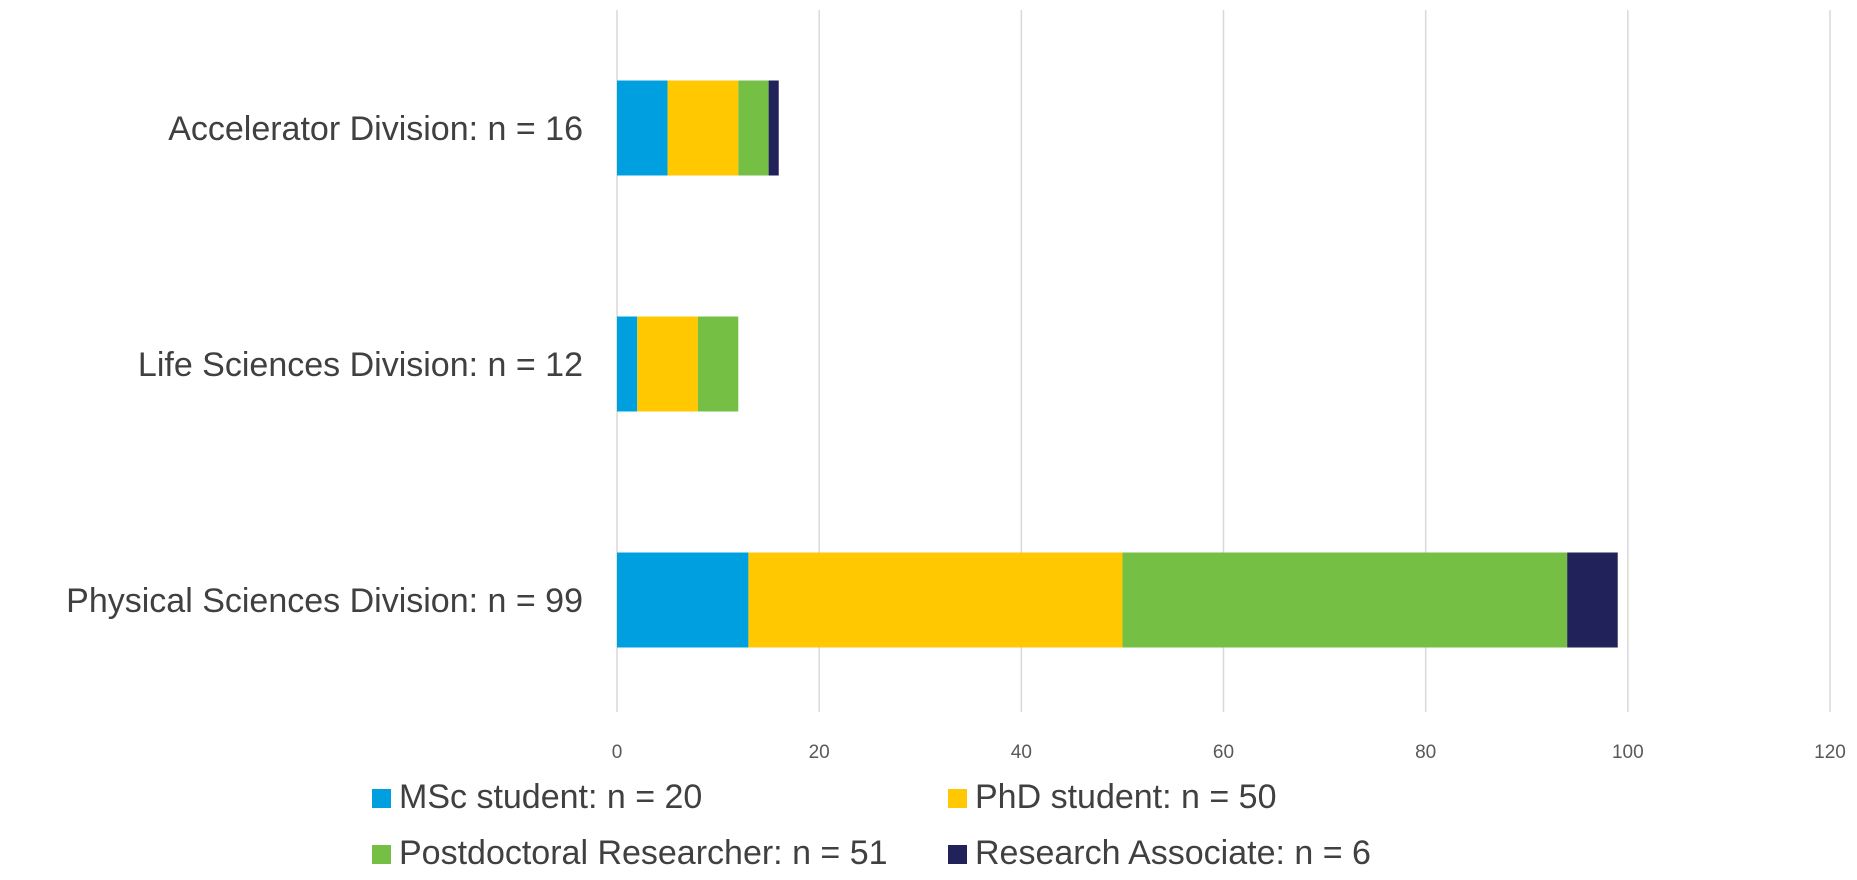 Image resolution: width=1857 pixels, height=880 pixels. What do you see at coordinates (1830, 752) in the screenshot?
I see `x-tick-label: 120` at bounding box center [1830, 752].